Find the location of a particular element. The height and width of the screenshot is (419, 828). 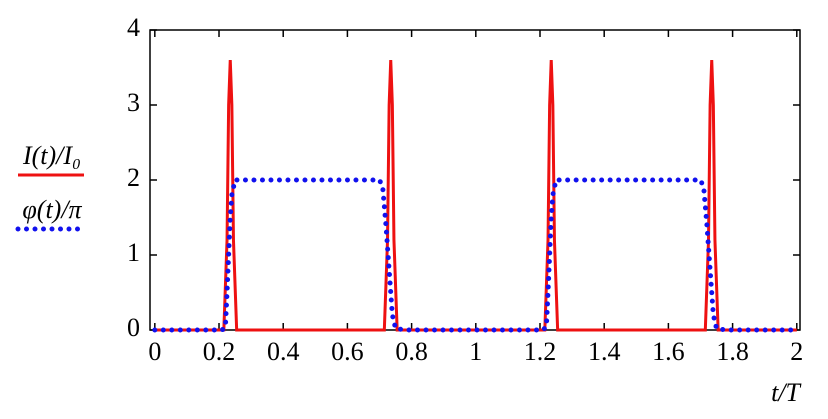

y-tick-label: 1 is located at coordinates (133, 252).